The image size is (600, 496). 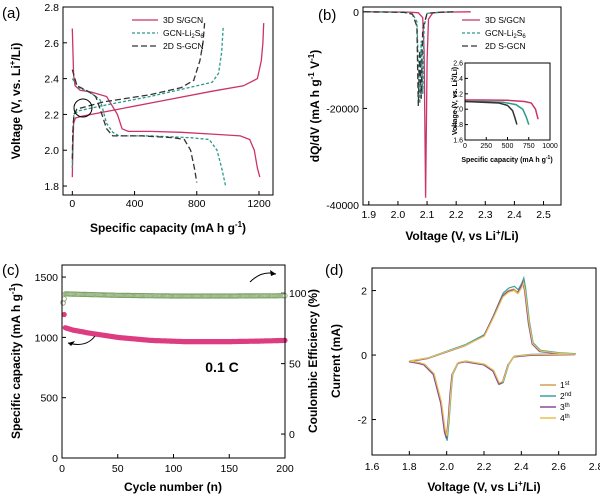 I want to click on panel-a-frame, so click(x=168, y=101).